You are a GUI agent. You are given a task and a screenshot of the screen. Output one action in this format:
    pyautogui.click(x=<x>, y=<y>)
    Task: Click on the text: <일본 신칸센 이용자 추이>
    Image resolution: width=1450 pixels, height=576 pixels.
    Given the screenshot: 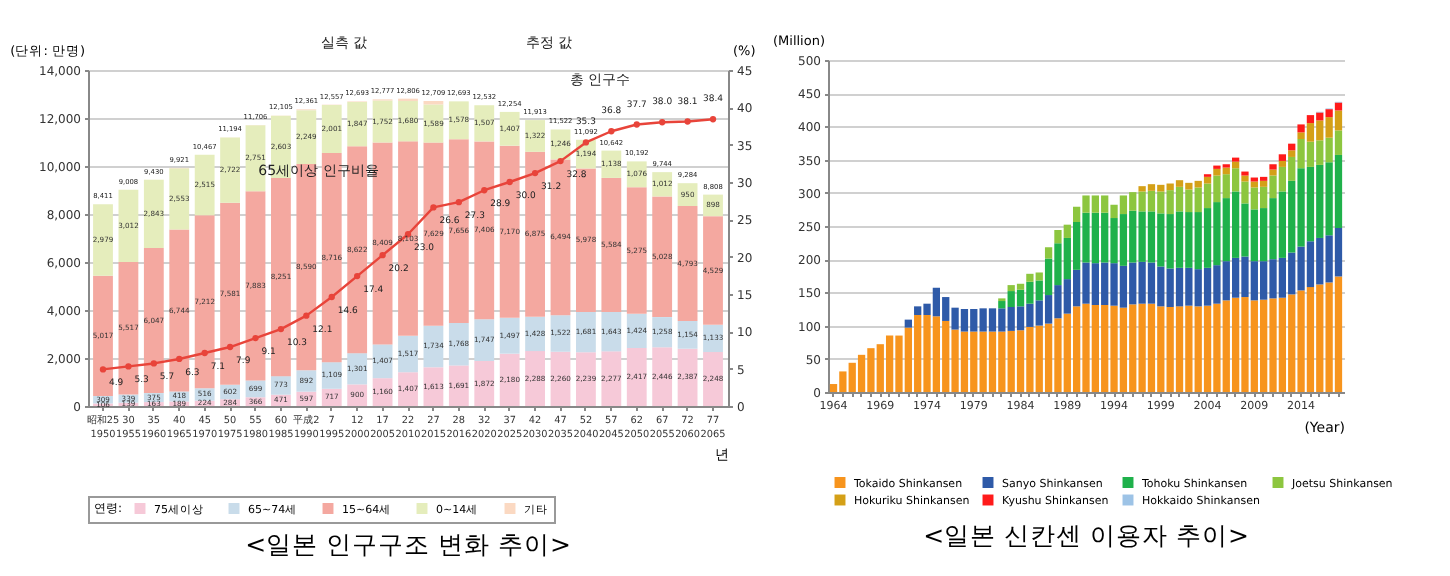 What is the action you would take?
    pyautogui.click(x=1086, y=535)
    